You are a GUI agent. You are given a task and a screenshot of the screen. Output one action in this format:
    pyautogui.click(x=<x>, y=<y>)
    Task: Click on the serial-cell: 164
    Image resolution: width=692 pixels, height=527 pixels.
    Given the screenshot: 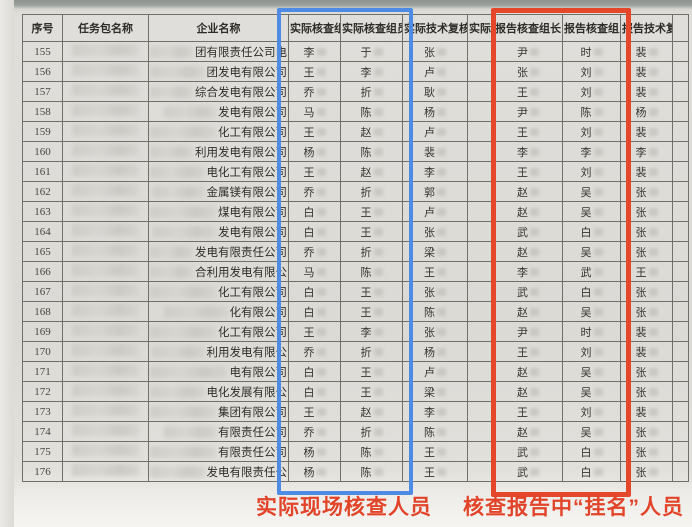 What is the action you would take?
    pyautogui.click(x=42, y=231)
    